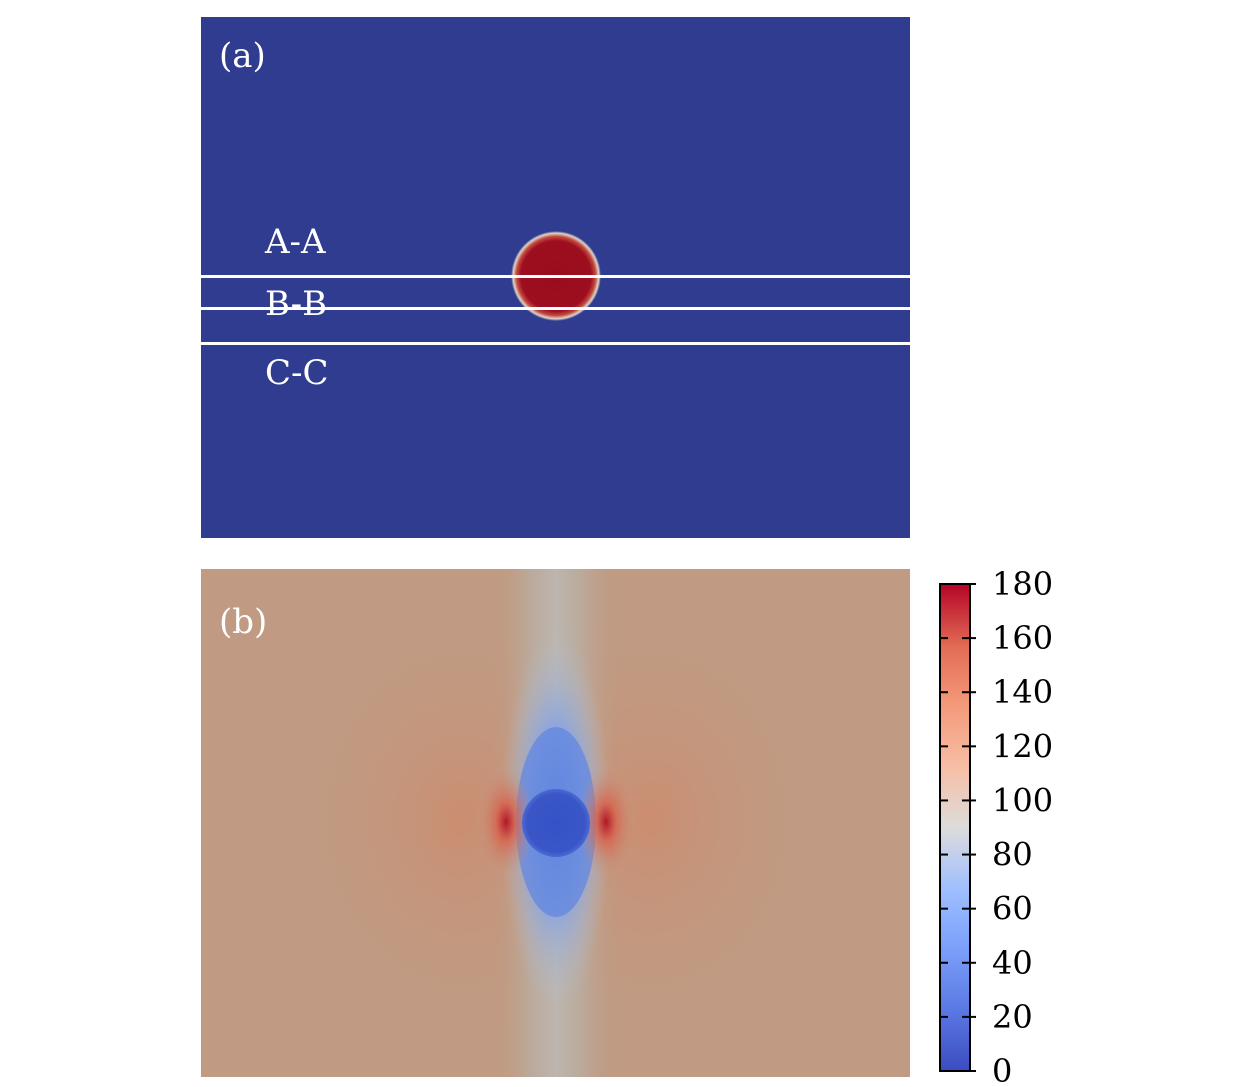 Image resolution: width=1260 pixels, height=1087 pixels. I want to click on section-label-a-a: A-A, so click(295, 242).